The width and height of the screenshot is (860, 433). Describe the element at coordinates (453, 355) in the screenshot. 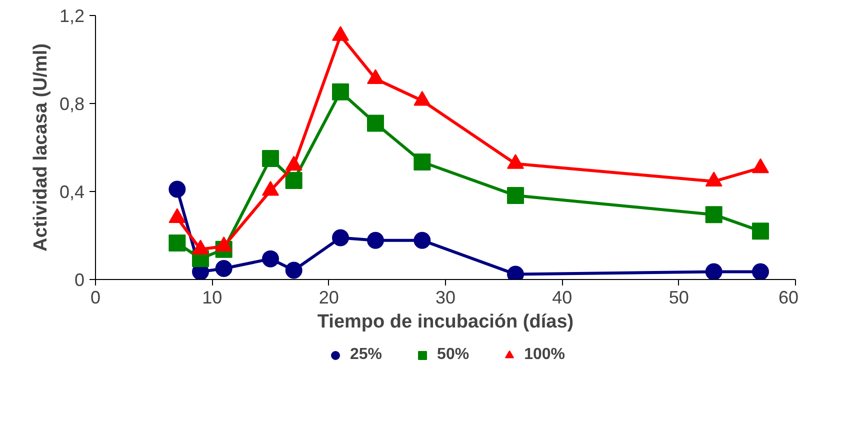

I see `legend-label: 50%` at that location.